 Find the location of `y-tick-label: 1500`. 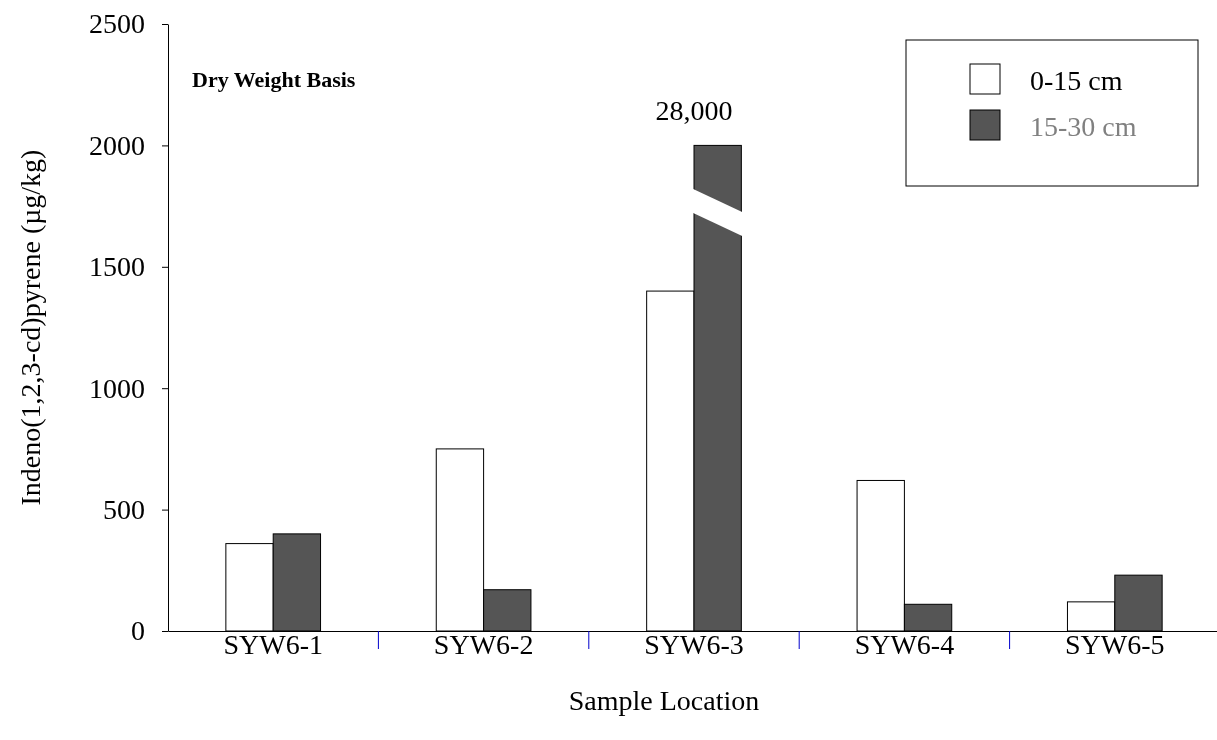

y-tick-label: 1500 is located at coordinates (117, 267).